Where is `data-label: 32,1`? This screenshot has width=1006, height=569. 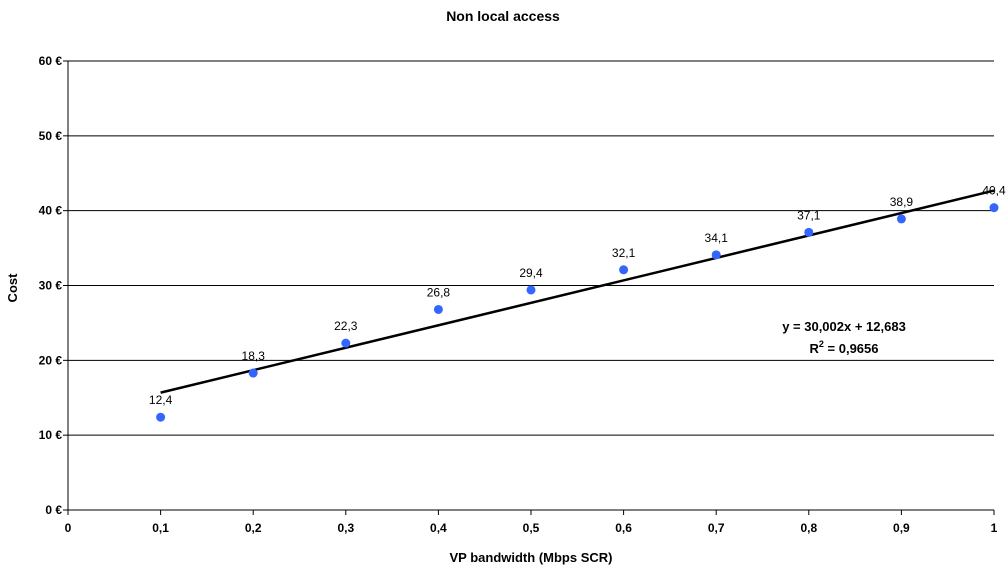 data-label: 32,1 is located at coordinates (624, 253).